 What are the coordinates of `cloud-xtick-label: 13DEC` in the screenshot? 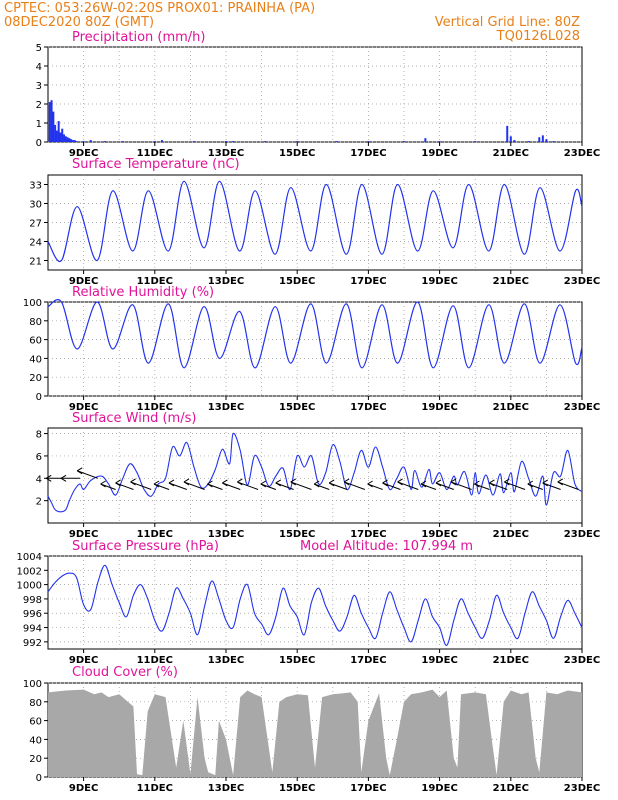 It's located at (226, 788).